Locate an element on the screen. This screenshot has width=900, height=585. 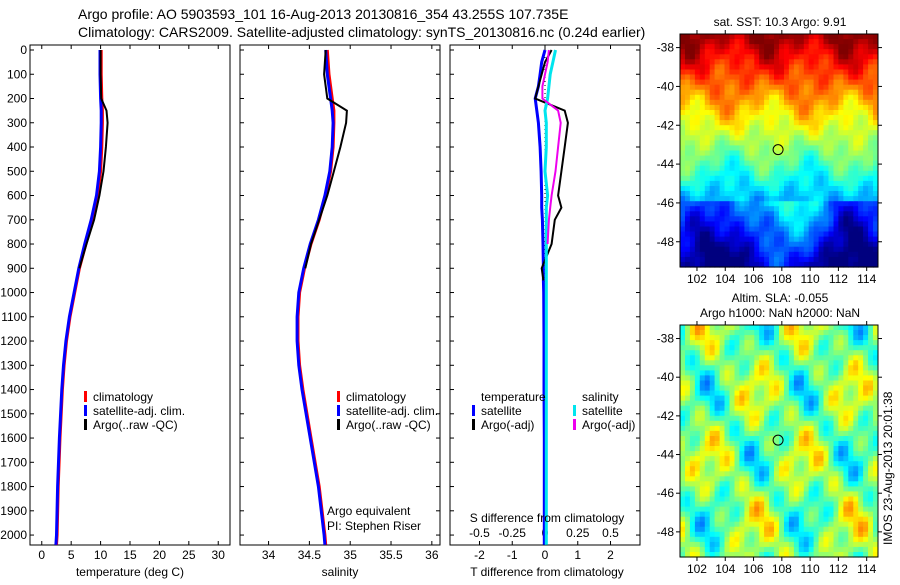
legend-label: satellite-adj. clim. is located at coordinates (392, 411).